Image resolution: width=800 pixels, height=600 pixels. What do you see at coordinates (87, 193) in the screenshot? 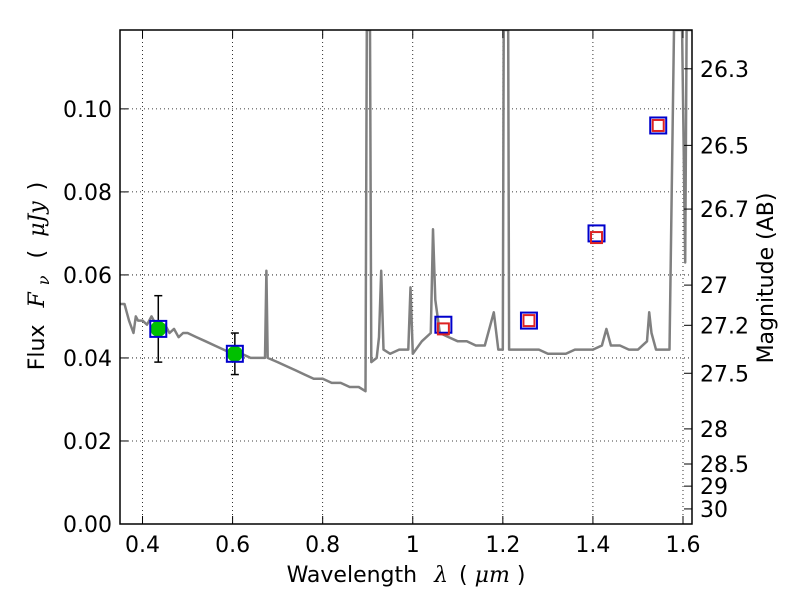
I see `y-tick-label: 0.08` at bounding box center [87, 193].